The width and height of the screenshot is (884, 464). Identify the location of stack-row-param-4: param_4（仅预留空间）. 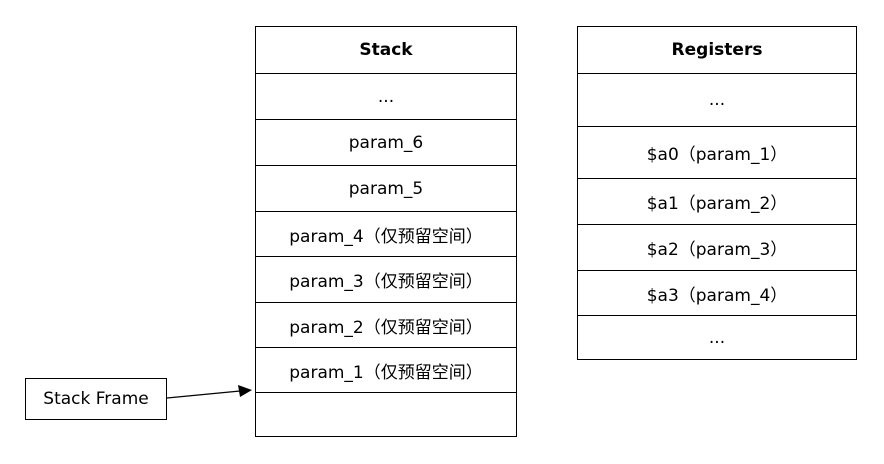
(386, 233).